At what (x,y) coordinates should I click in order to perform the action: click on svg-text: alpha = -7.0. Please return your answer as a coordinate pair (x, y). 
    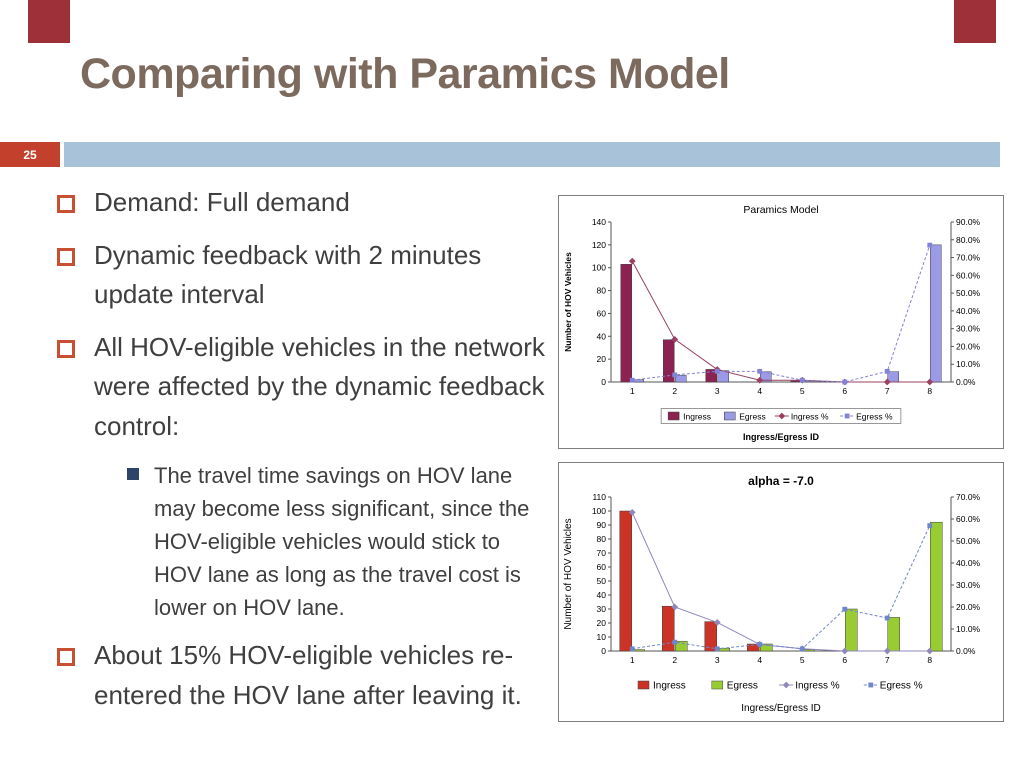
    Looking at the image, I should click on (781, 481).